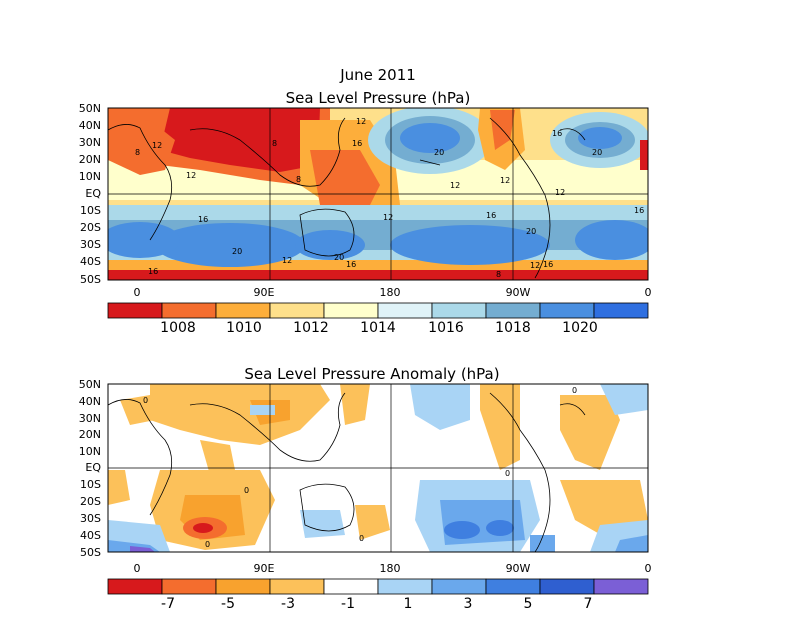  What do you see at coordinates (264, 568) in the screenshot?
I see `lon-label: 90E` at bounding box center [264, 568].